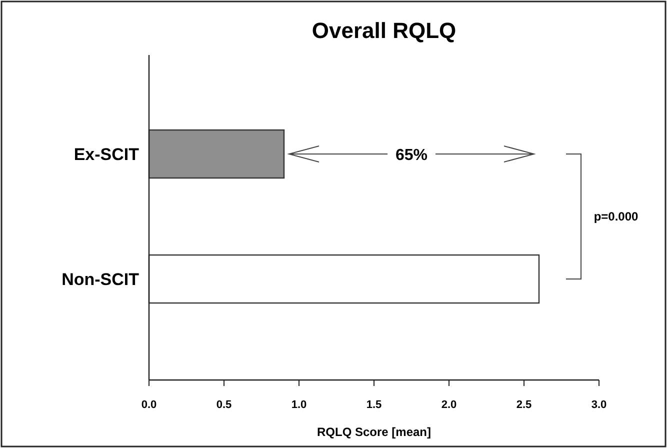  Describe the element at coordinates (101, 279) in the screenshot. I see `y-tick-label: Non-SCIT` at that location.